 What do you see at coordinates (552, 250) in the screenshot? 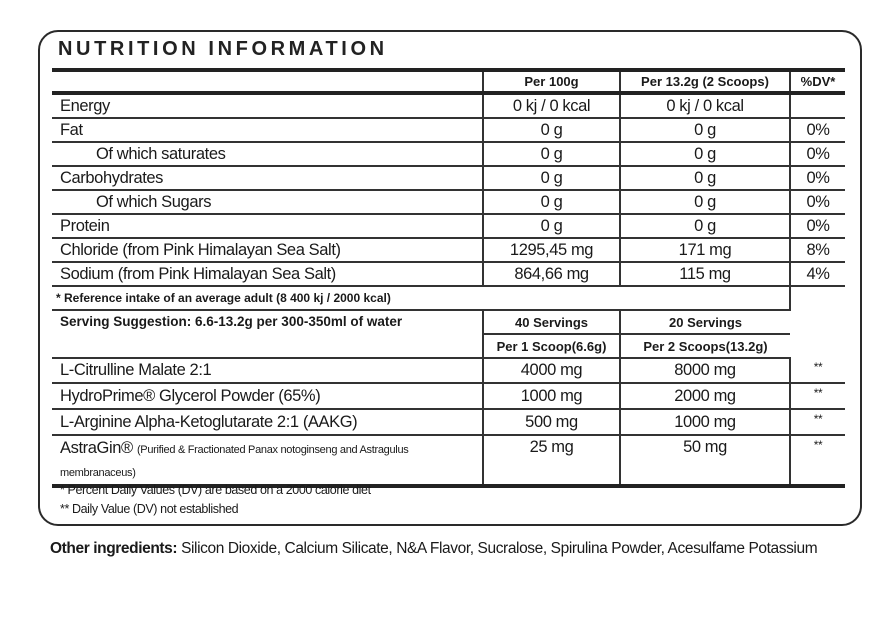
I see `nutrient-per-100g: 1295,45 mg` at bounding box center [552, 250].